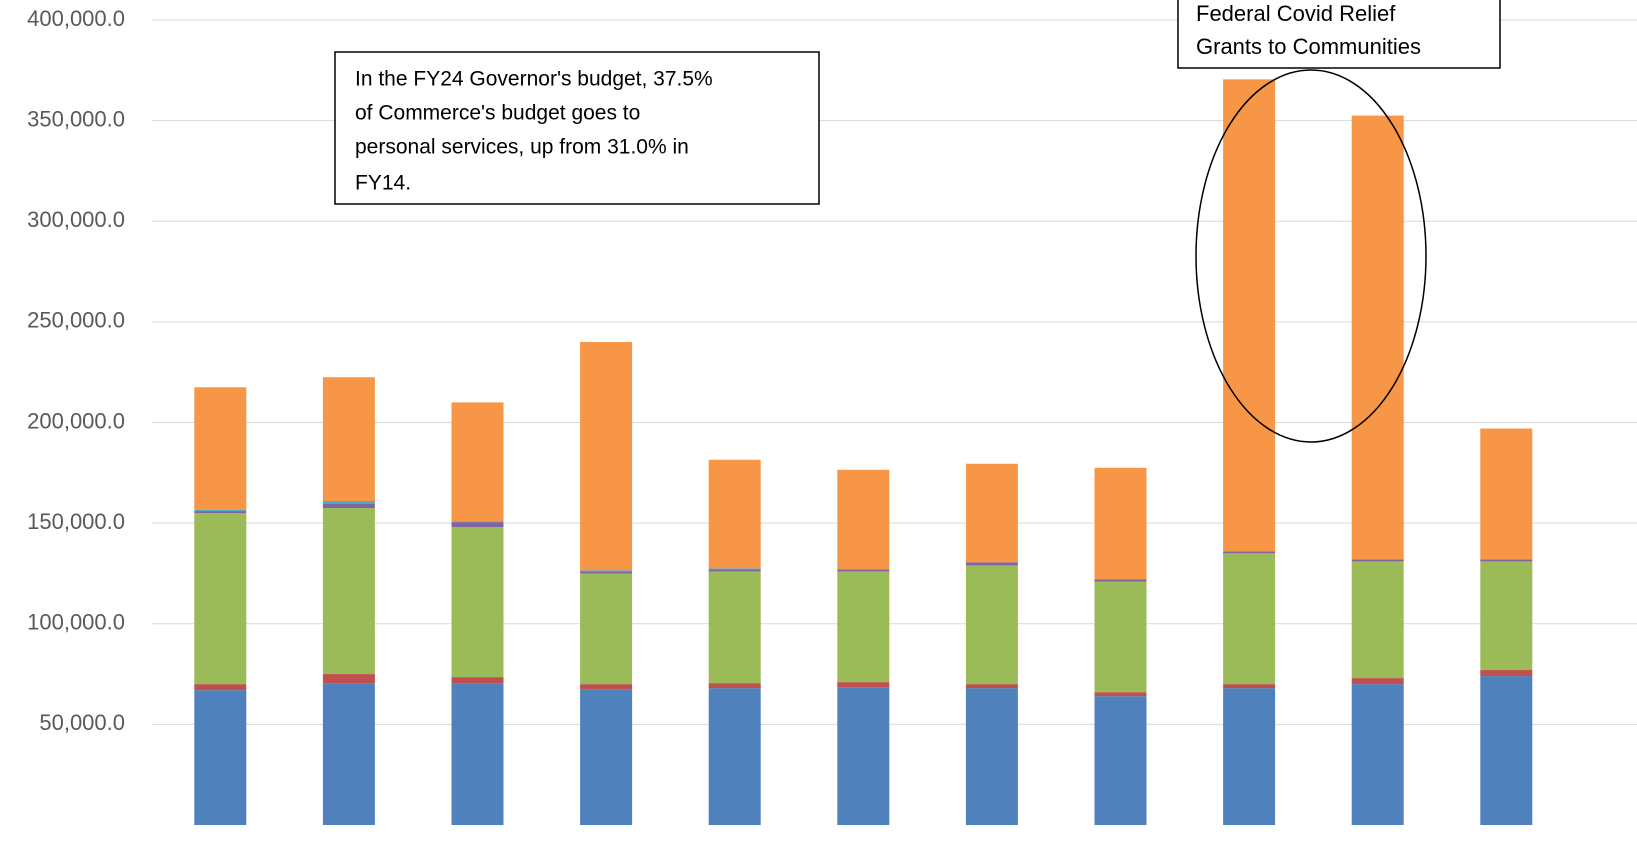 The image size is (1637, 866). Describe the element at coordinates (76, 521) in the screenshot. I see `y-tick-label: 150,000.0` at that location.